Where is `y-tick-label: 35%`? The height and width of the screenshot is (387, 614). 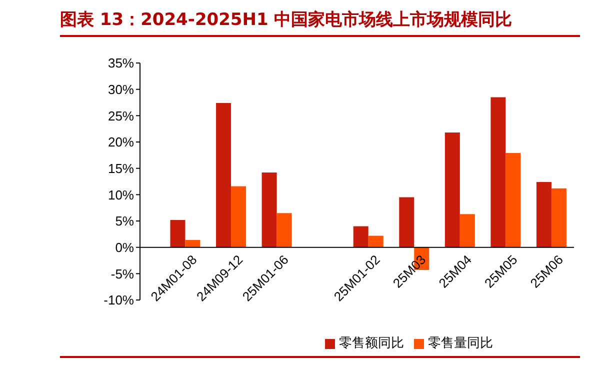
y-tick-label: 35% is located at coordinates (121, 63).